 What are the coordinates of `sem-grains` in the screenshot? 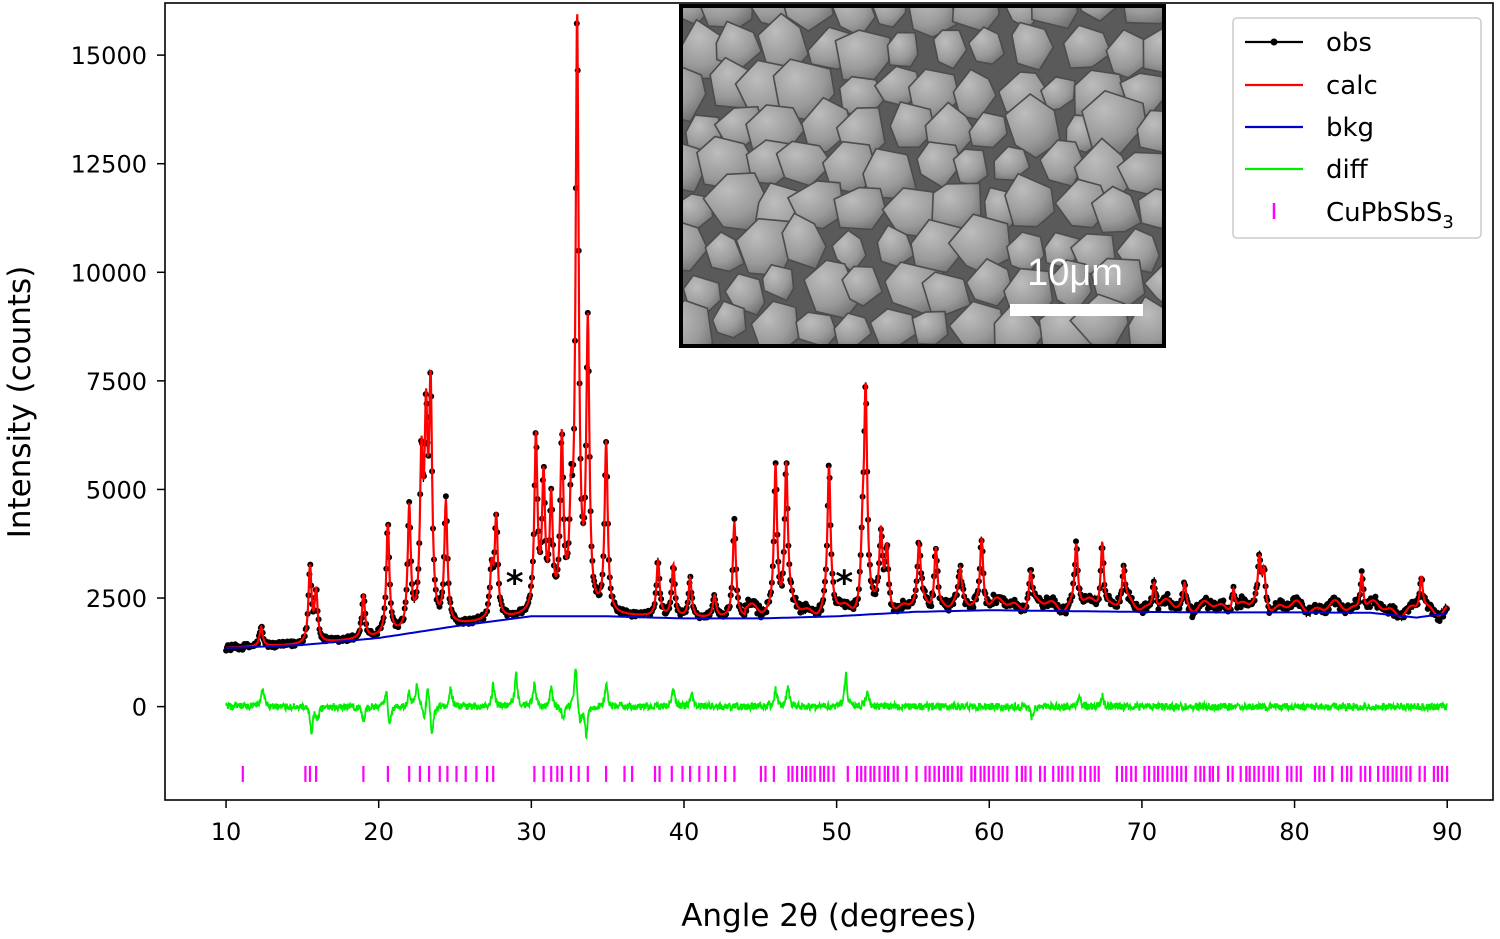 It's located at (922, 176).